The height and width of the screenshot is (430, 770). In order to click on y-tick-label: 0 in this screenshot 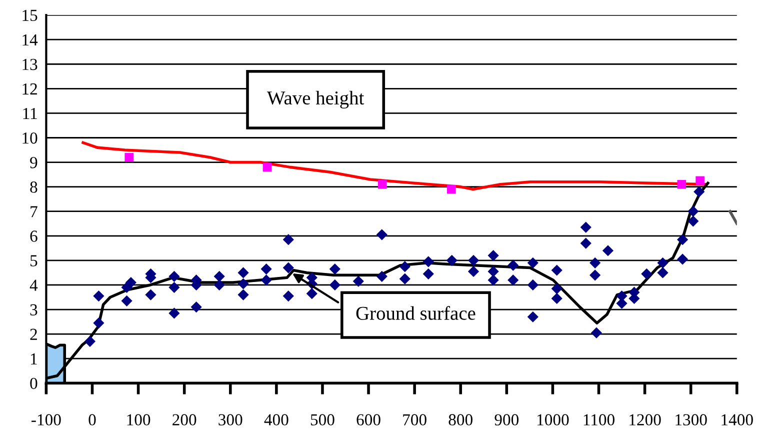, I will do `click(34, 384)`.